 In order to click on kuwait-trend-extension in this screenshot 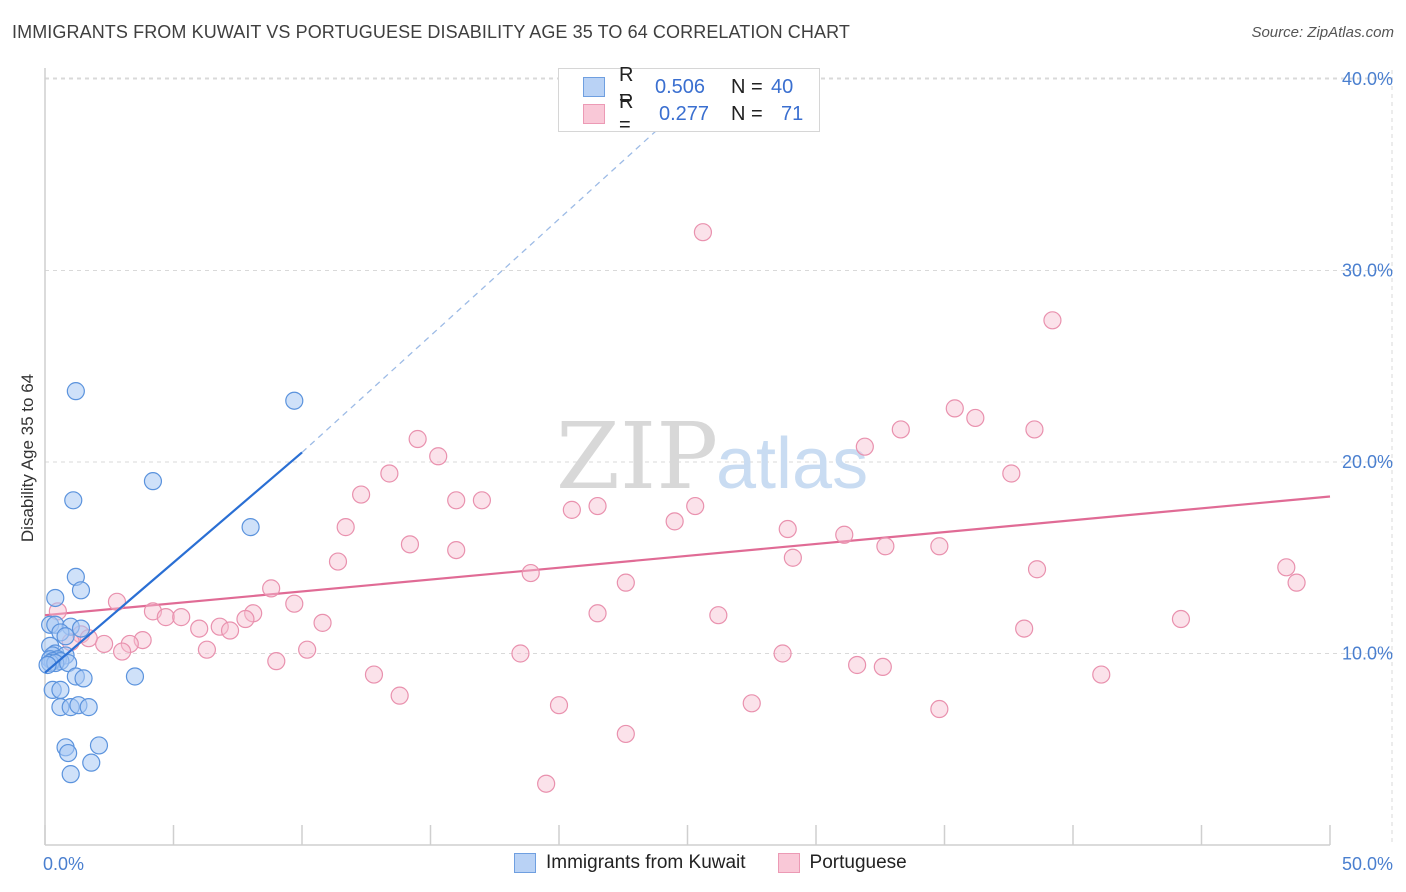, I will do `click(507, 265)`.